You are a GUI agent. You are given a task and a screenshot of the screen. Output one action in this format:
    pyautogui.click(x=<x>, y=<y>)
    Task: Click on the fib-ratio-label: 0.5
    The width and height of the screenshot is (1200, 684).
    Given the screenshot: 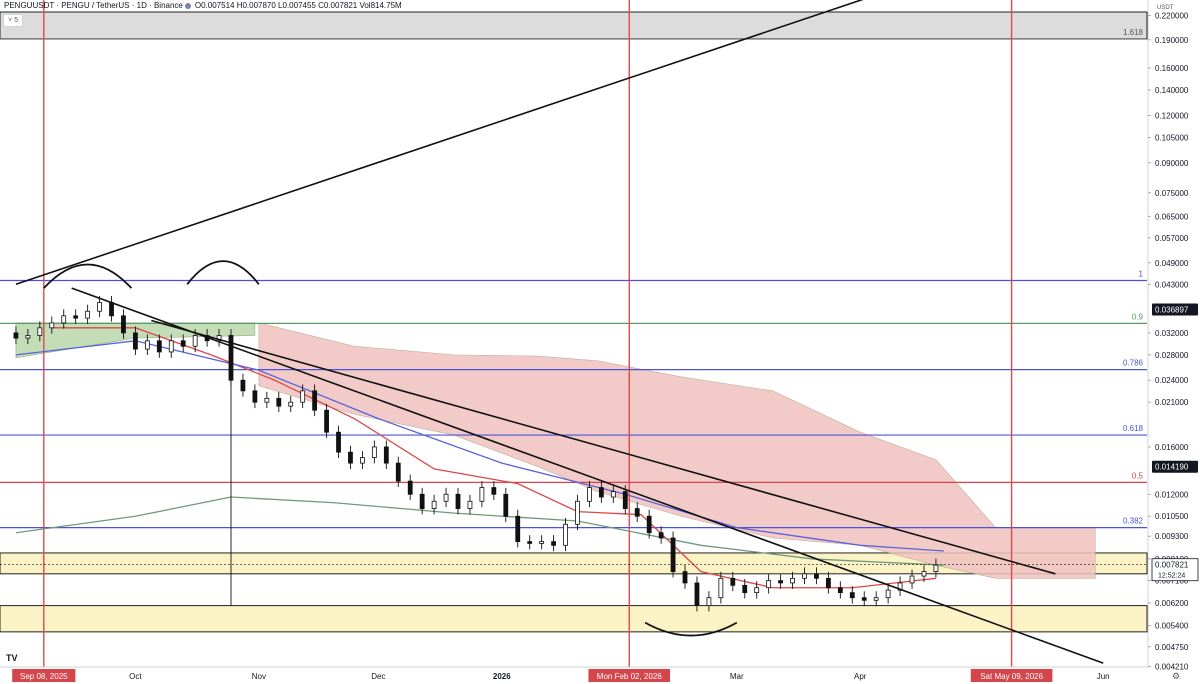 What is the action you would take?
    pyautogui.click(x=1138, y=475)
    